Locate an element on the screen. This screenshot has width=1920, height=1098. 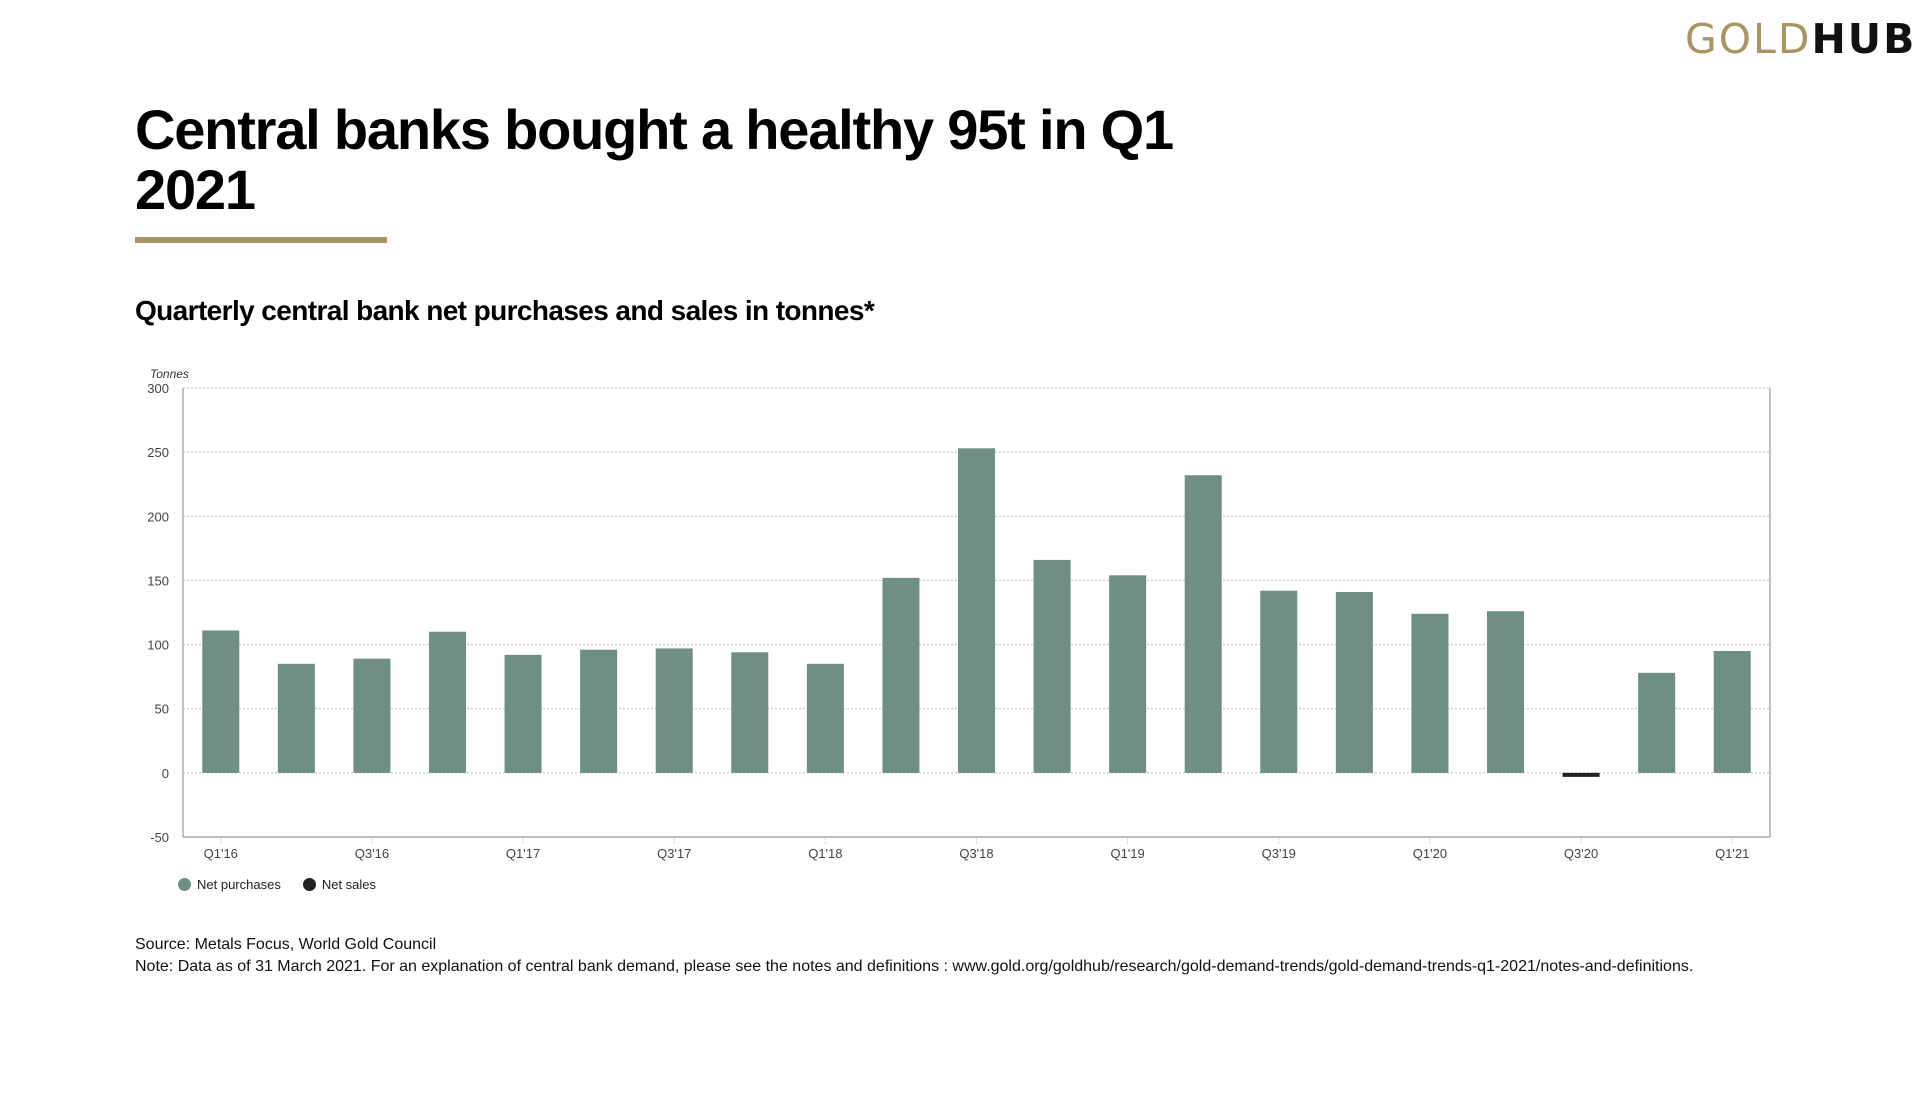
x-tick-label: Q1'18 is located at coordinates (825, 853).